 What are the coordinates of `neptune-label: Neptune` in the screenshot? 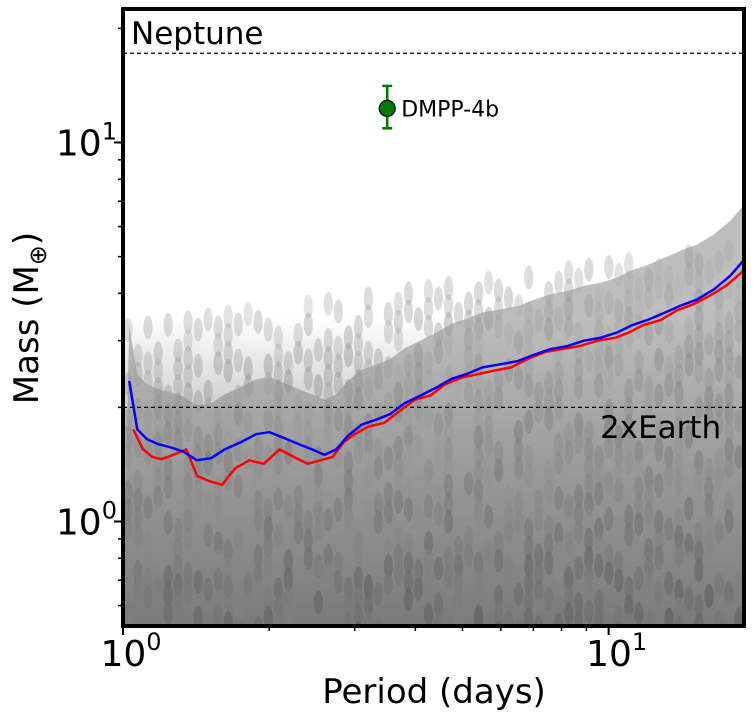 It's located at (197, 34).